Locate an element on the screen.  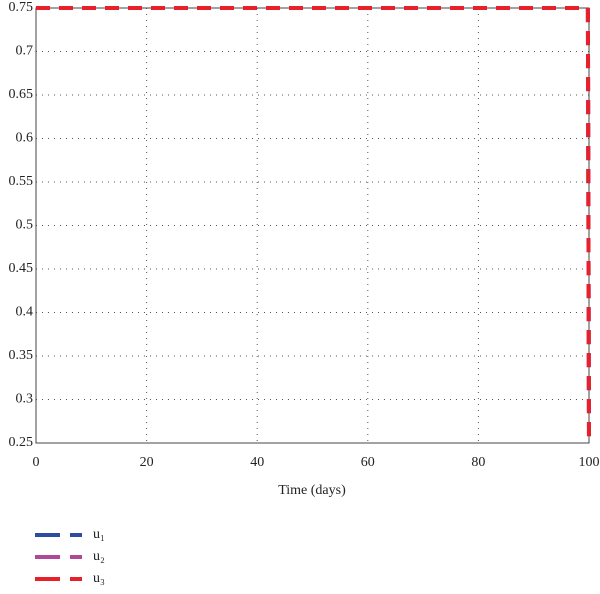
y-tick-label: 0.55 is located at coordinates (21, 181).